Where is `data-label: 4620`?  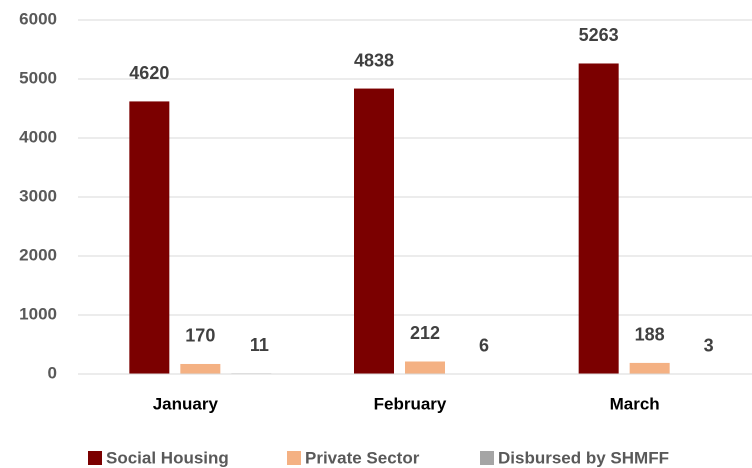
data-label: 4620 is located at coordinates (149, 73).